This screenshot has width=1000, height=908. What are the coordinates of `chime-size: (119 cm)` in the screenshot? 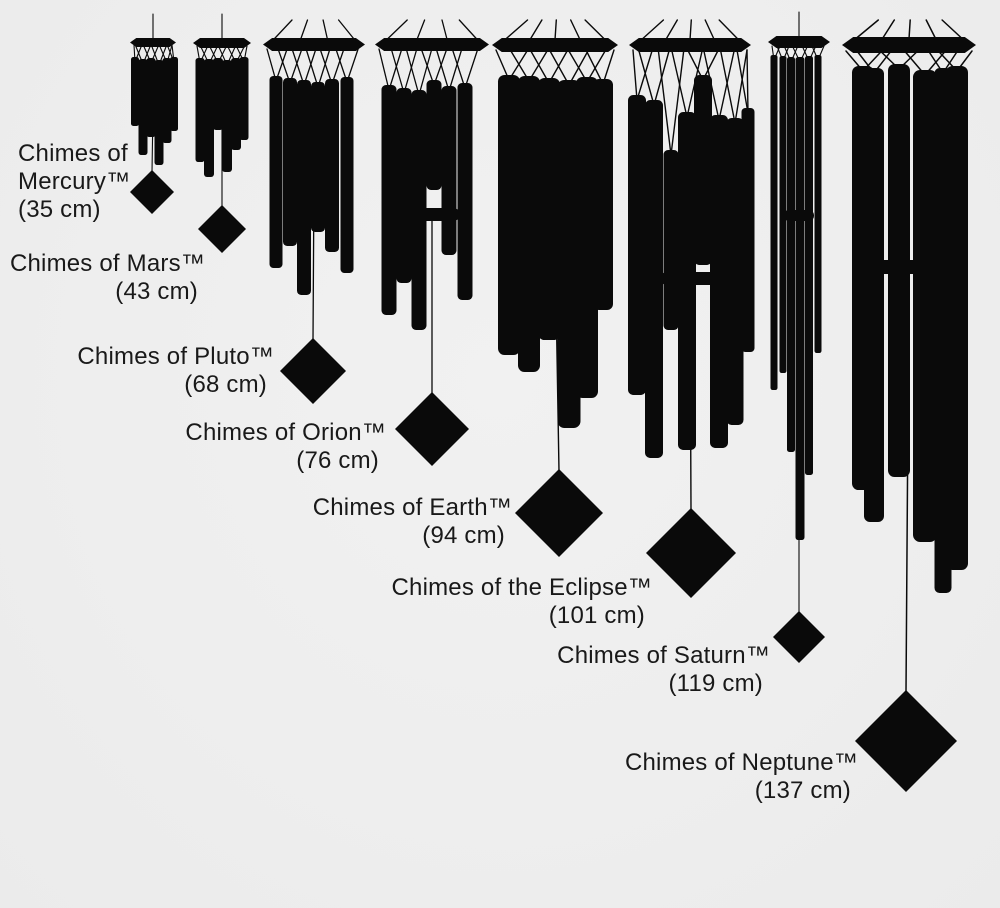 It's located at (715, 683).